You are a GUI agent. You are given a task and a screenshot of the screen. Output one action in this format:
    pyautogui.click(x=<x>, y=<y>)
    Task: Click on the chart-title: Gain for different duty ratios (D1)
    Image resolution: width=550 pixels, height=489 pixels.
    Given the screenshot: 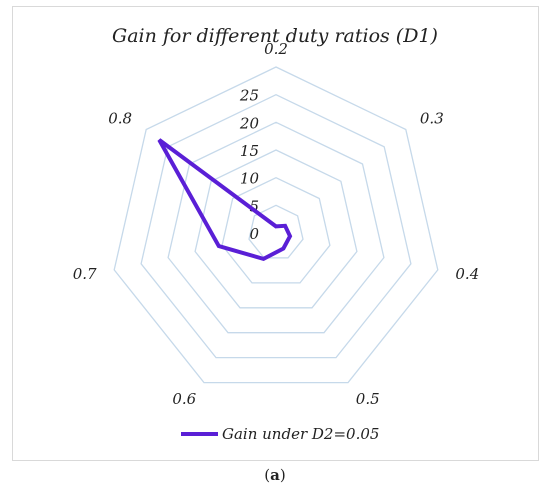 What is the action you would take?
    pyautogui.click(x=275, y=36)
    